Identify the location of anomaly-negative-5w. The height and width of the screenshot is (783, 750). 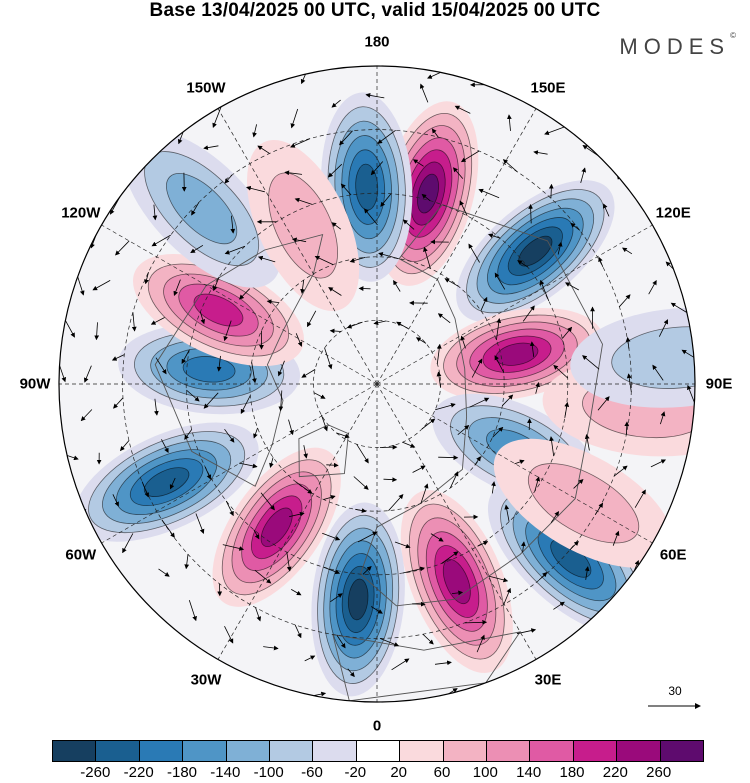
(358, 599).